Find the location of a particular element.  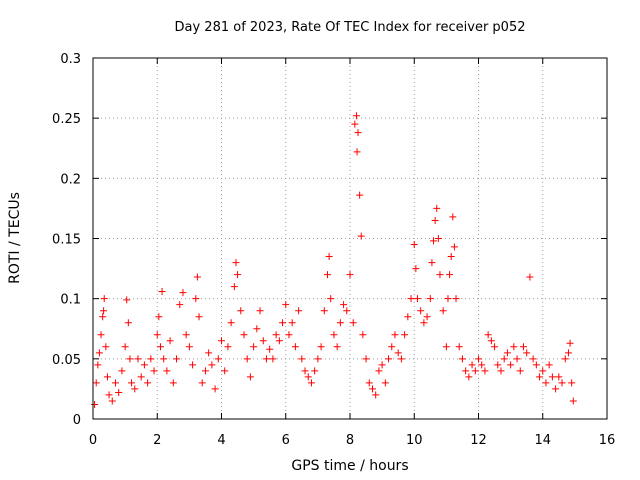

y-tick-label: 0.1 is located at coordinates (70, 300).